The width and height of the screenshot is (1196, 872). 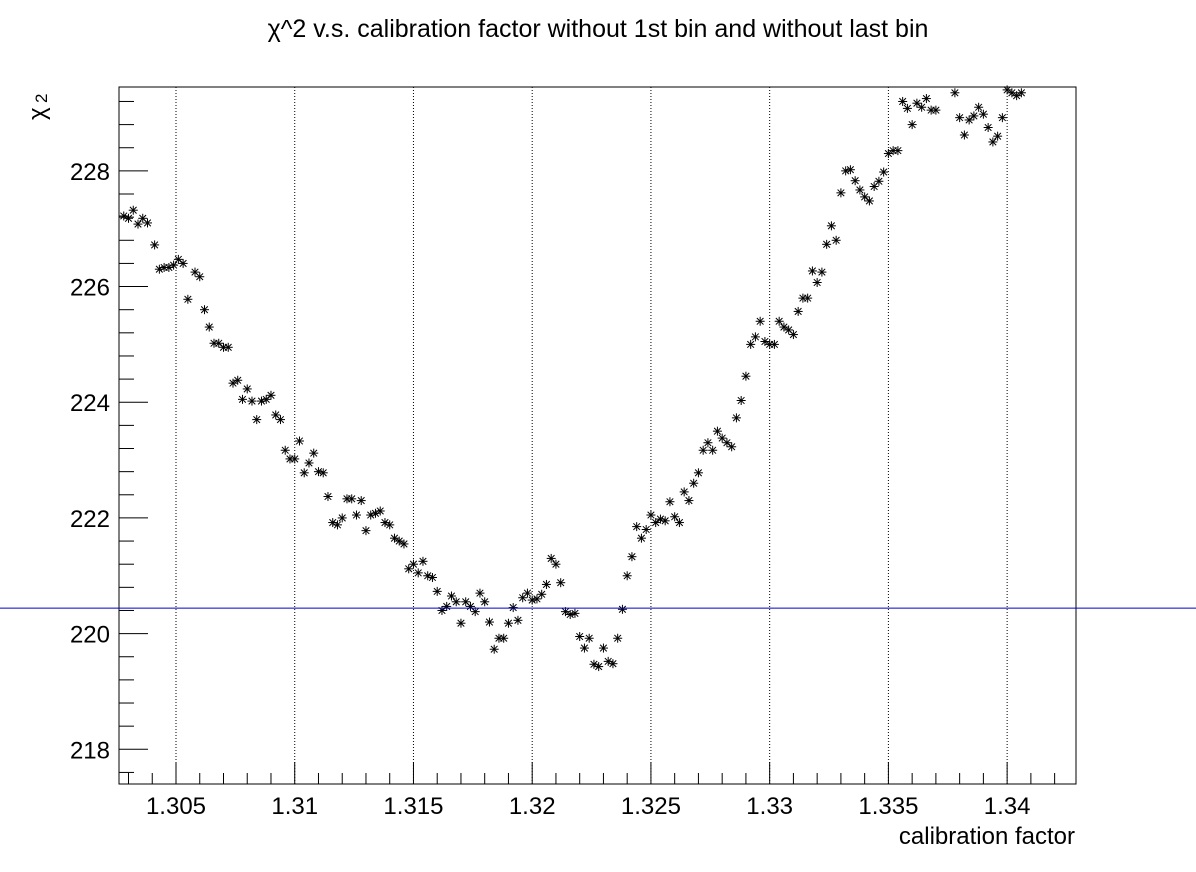 I want to click on y-tick-label: 228, so click(x=90, y=172).